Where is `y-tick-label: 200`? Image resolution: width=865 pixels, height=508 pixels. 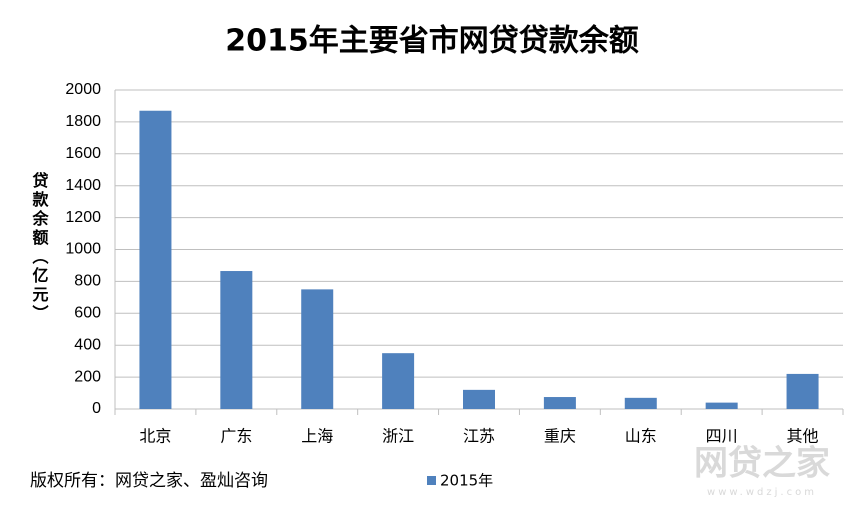
y-tick-label: 200 is located at coordinates (87, 376).